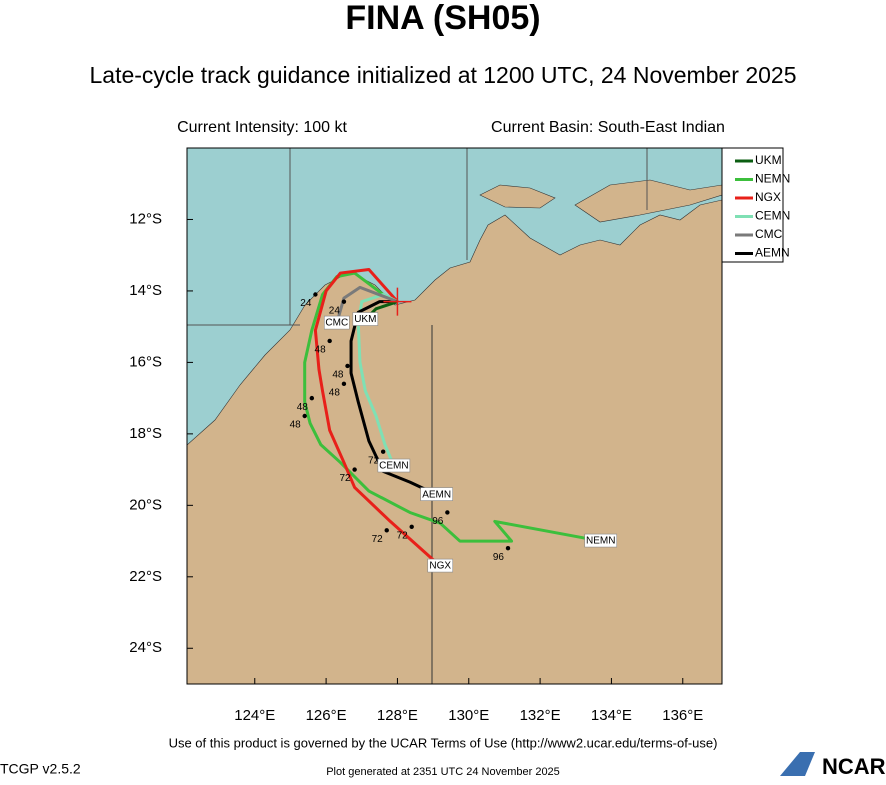 The width and height of the screenshot is (886, 785). I want to click on legend-label: CEMN, so click(772, 216).